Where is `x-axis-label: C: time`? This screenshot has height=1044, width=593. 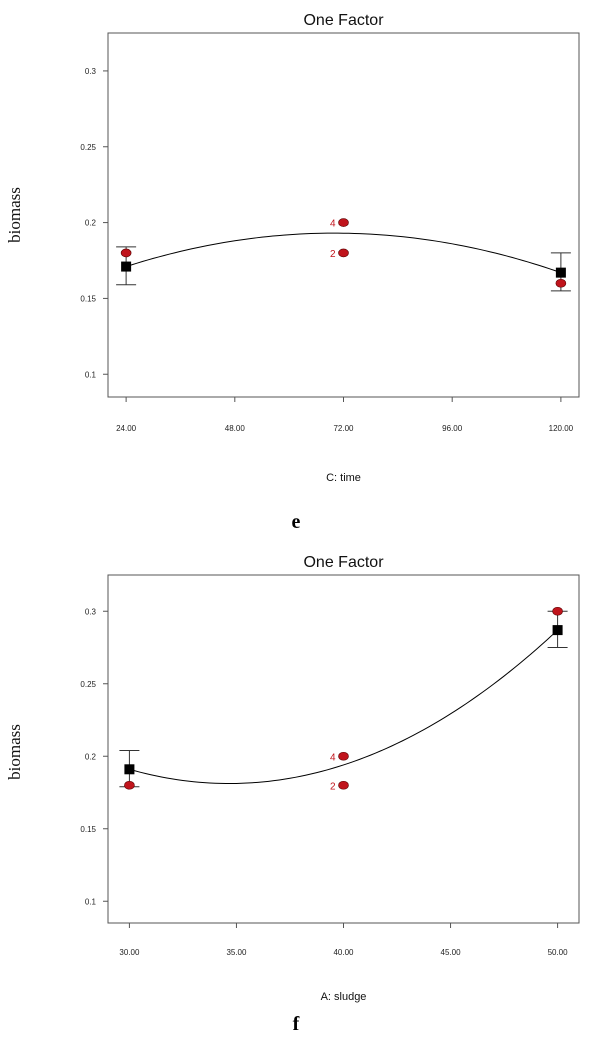
x-axis-label: C: time is located at coordinates (343, 478).